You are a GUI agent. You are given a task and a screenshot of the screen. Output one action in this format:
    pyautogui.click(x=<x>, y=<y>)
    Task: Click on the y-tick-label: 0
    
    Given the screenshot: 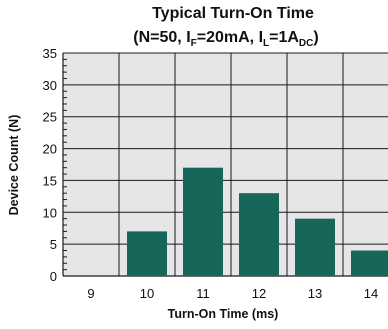 What is the action you would take?
    pyautogui.click(x=53, y=276)
    